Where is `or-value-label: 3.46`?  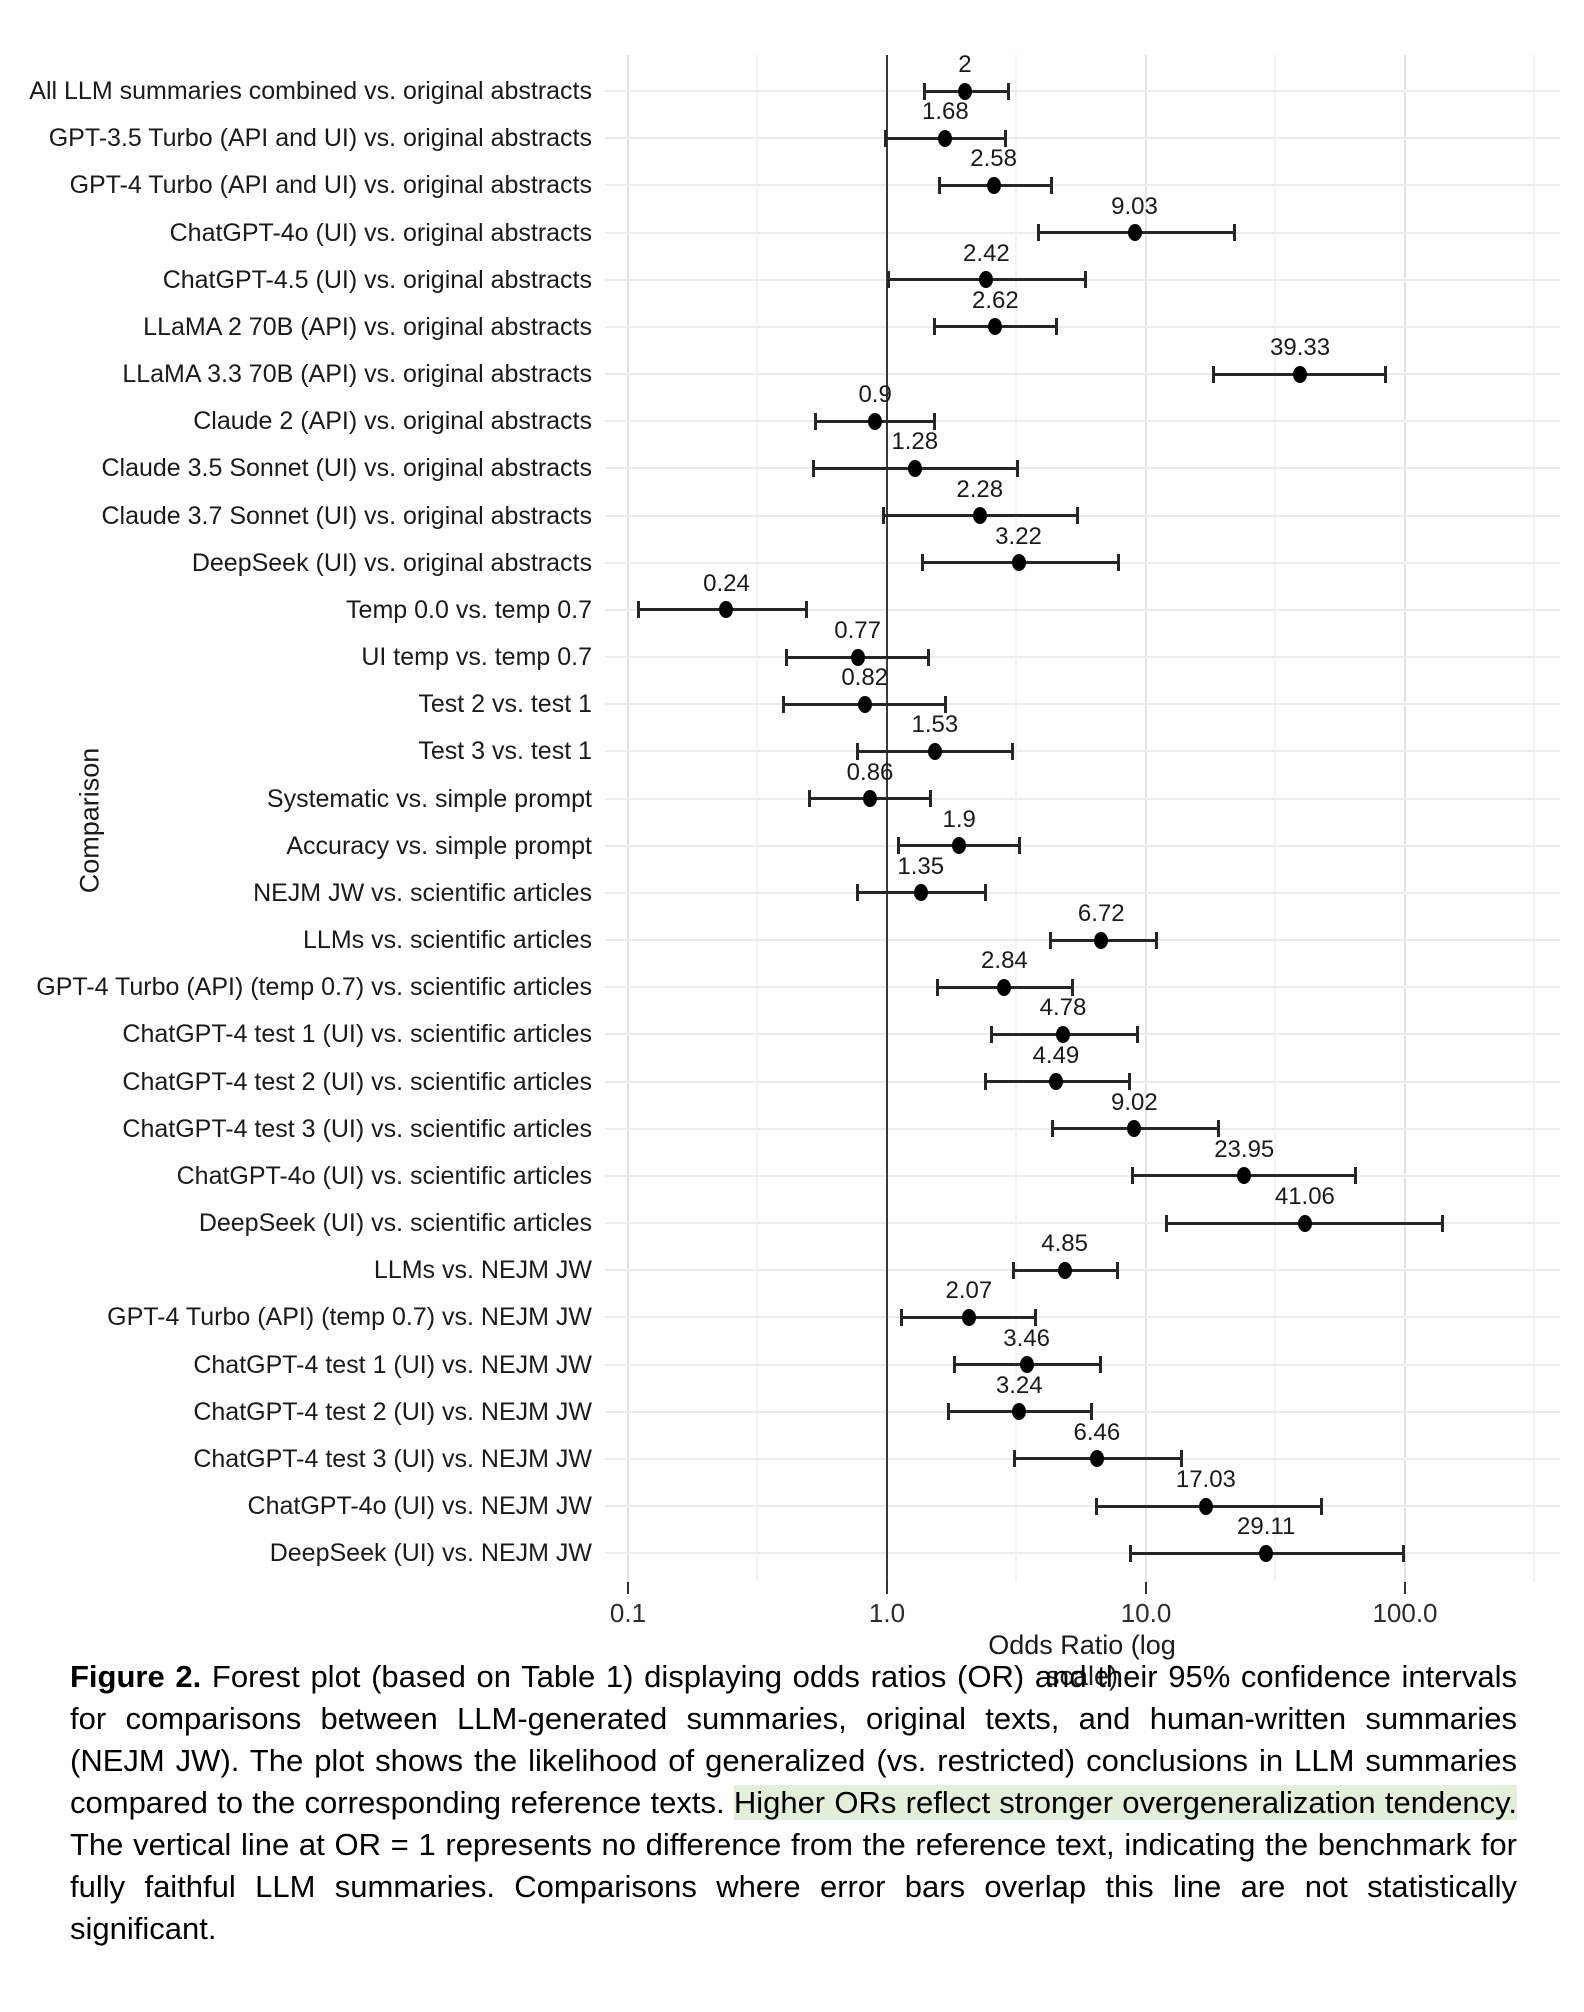 or-value-label: 3.46 is located at coordinates (1026, 1338).